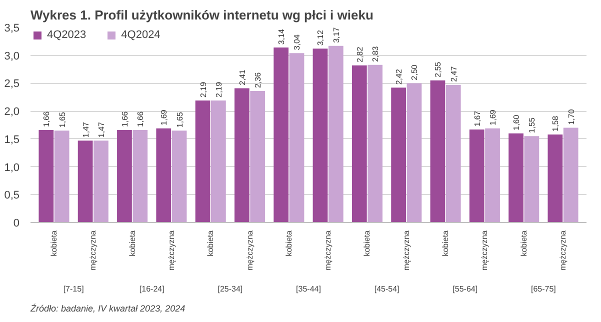  Describe the element at coordinates (336, 34) in the screenshot. I see `data-label: 3,17` at that location.